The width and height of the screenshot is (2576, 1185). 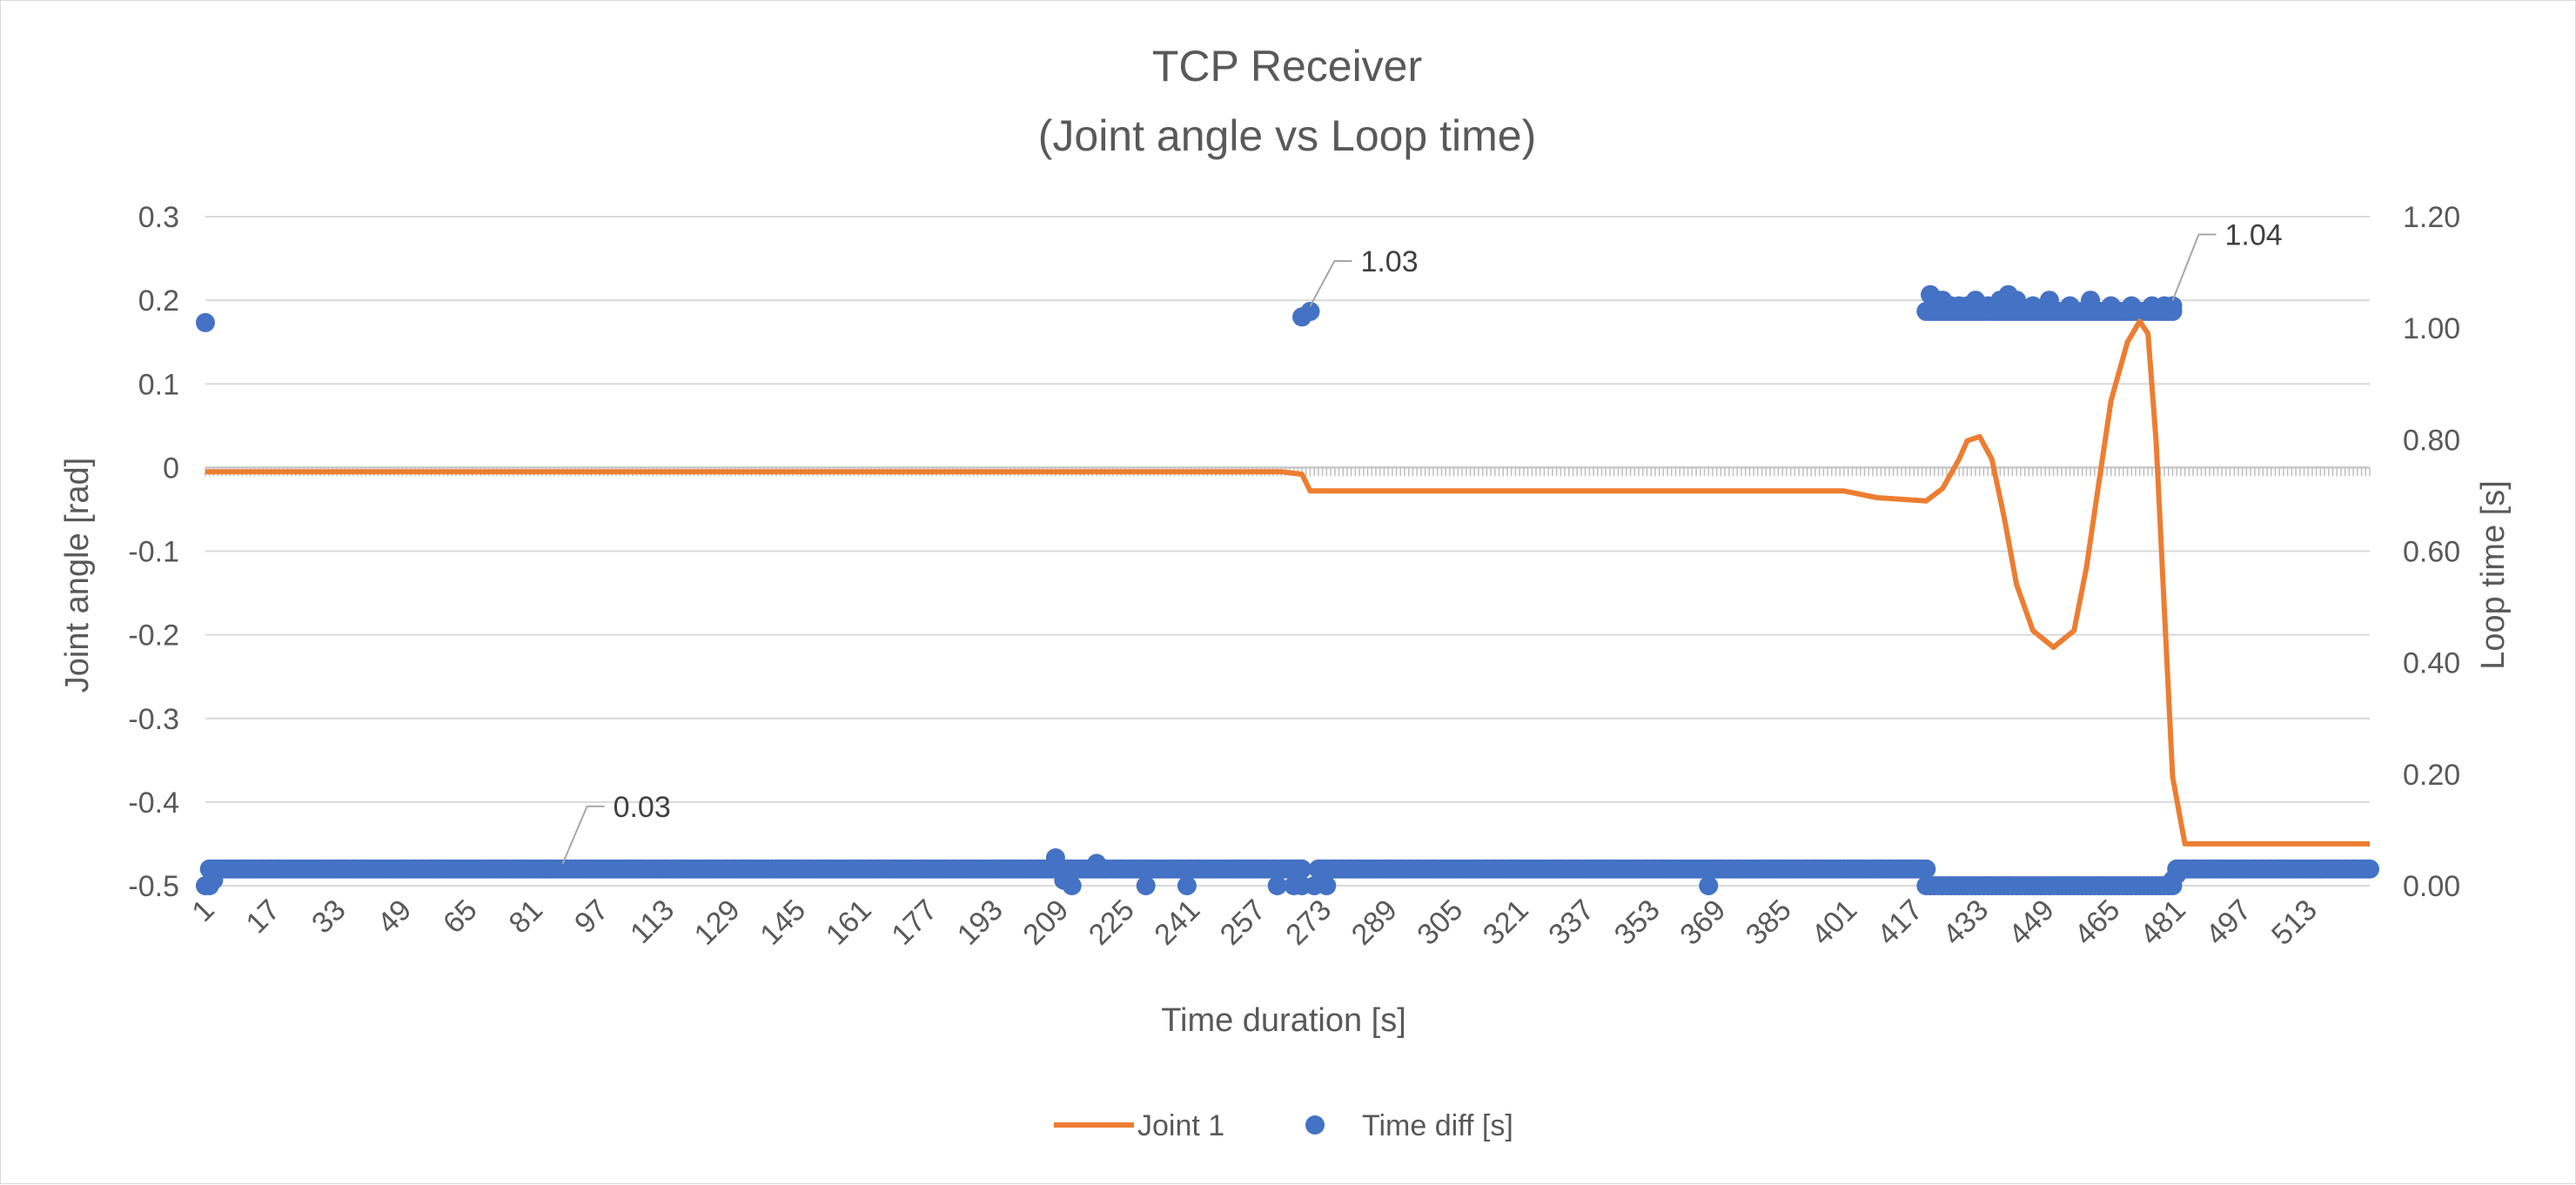 I want to click on x-tick-label: 145, so click(x=783, y=923).